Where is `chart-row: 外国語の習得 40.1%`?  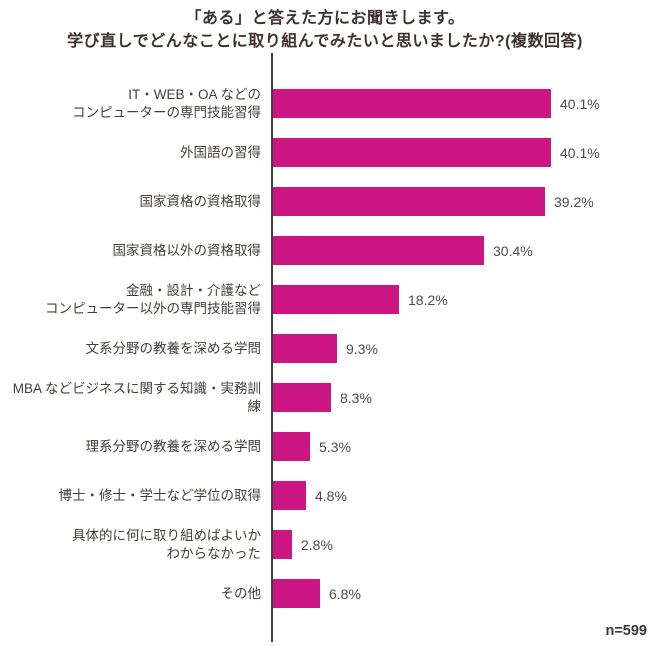 chart-row: 外国語の習得 40.1% is located at coordinates (325, 152).